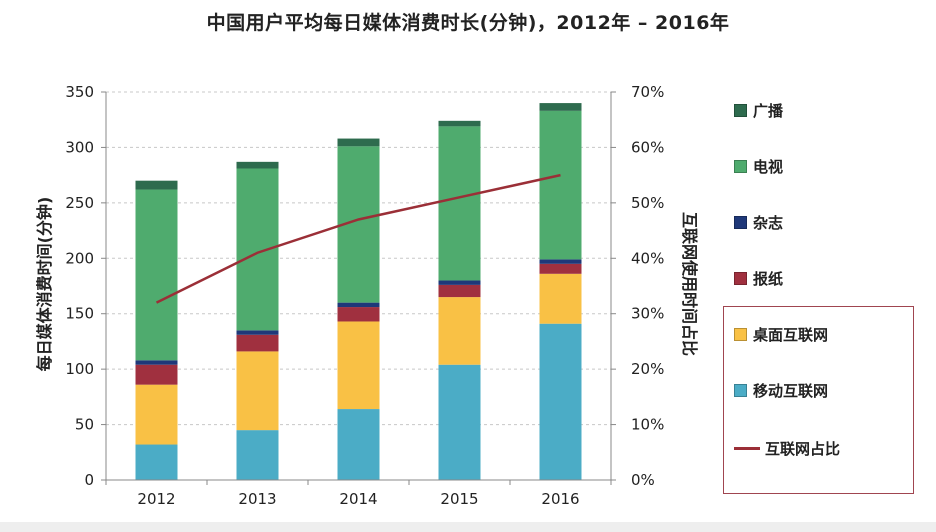 The width and height of the screenshot is (936, 532). I want to click on x-tick-label: 2014, so click(358, 499).